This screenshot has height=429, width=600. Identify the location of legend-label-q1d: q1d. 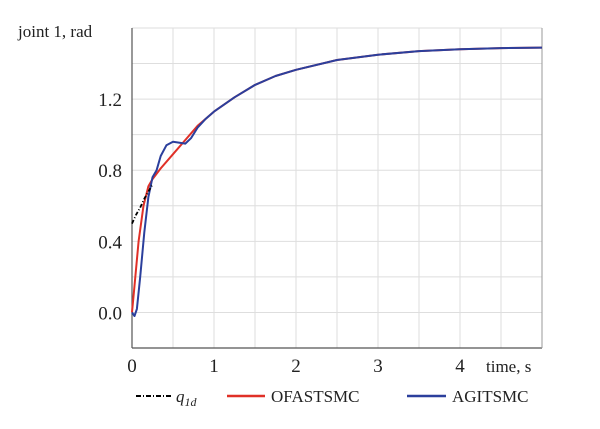
(187, 398).